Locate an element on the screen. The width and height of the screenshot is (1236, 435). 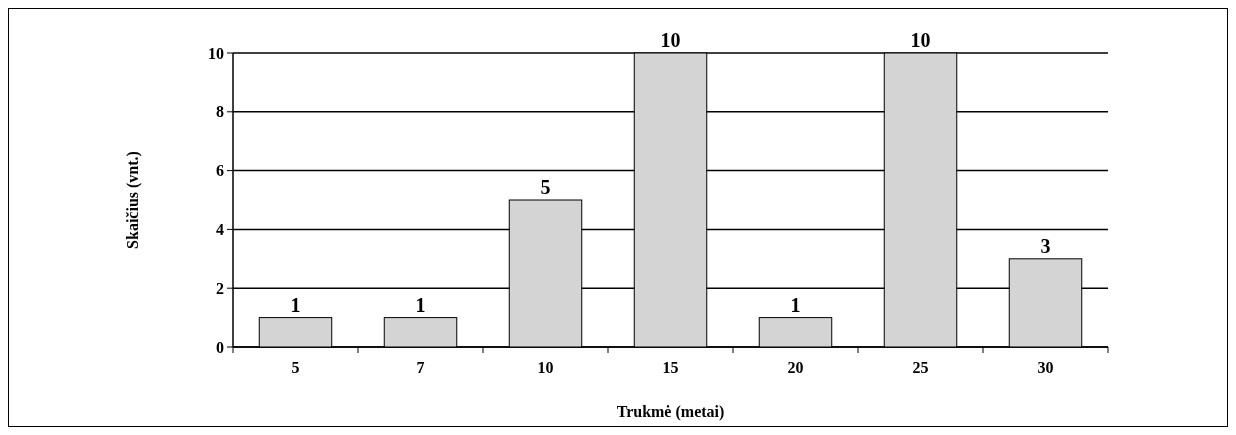
x-tick-label: 30 is located at coordinates (1045, 367).